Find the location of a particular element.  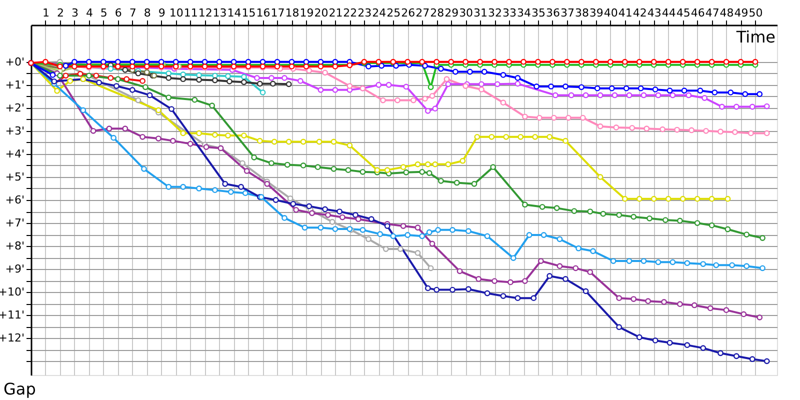

x-tick-label: 6 is located at coordinates (118, 13).